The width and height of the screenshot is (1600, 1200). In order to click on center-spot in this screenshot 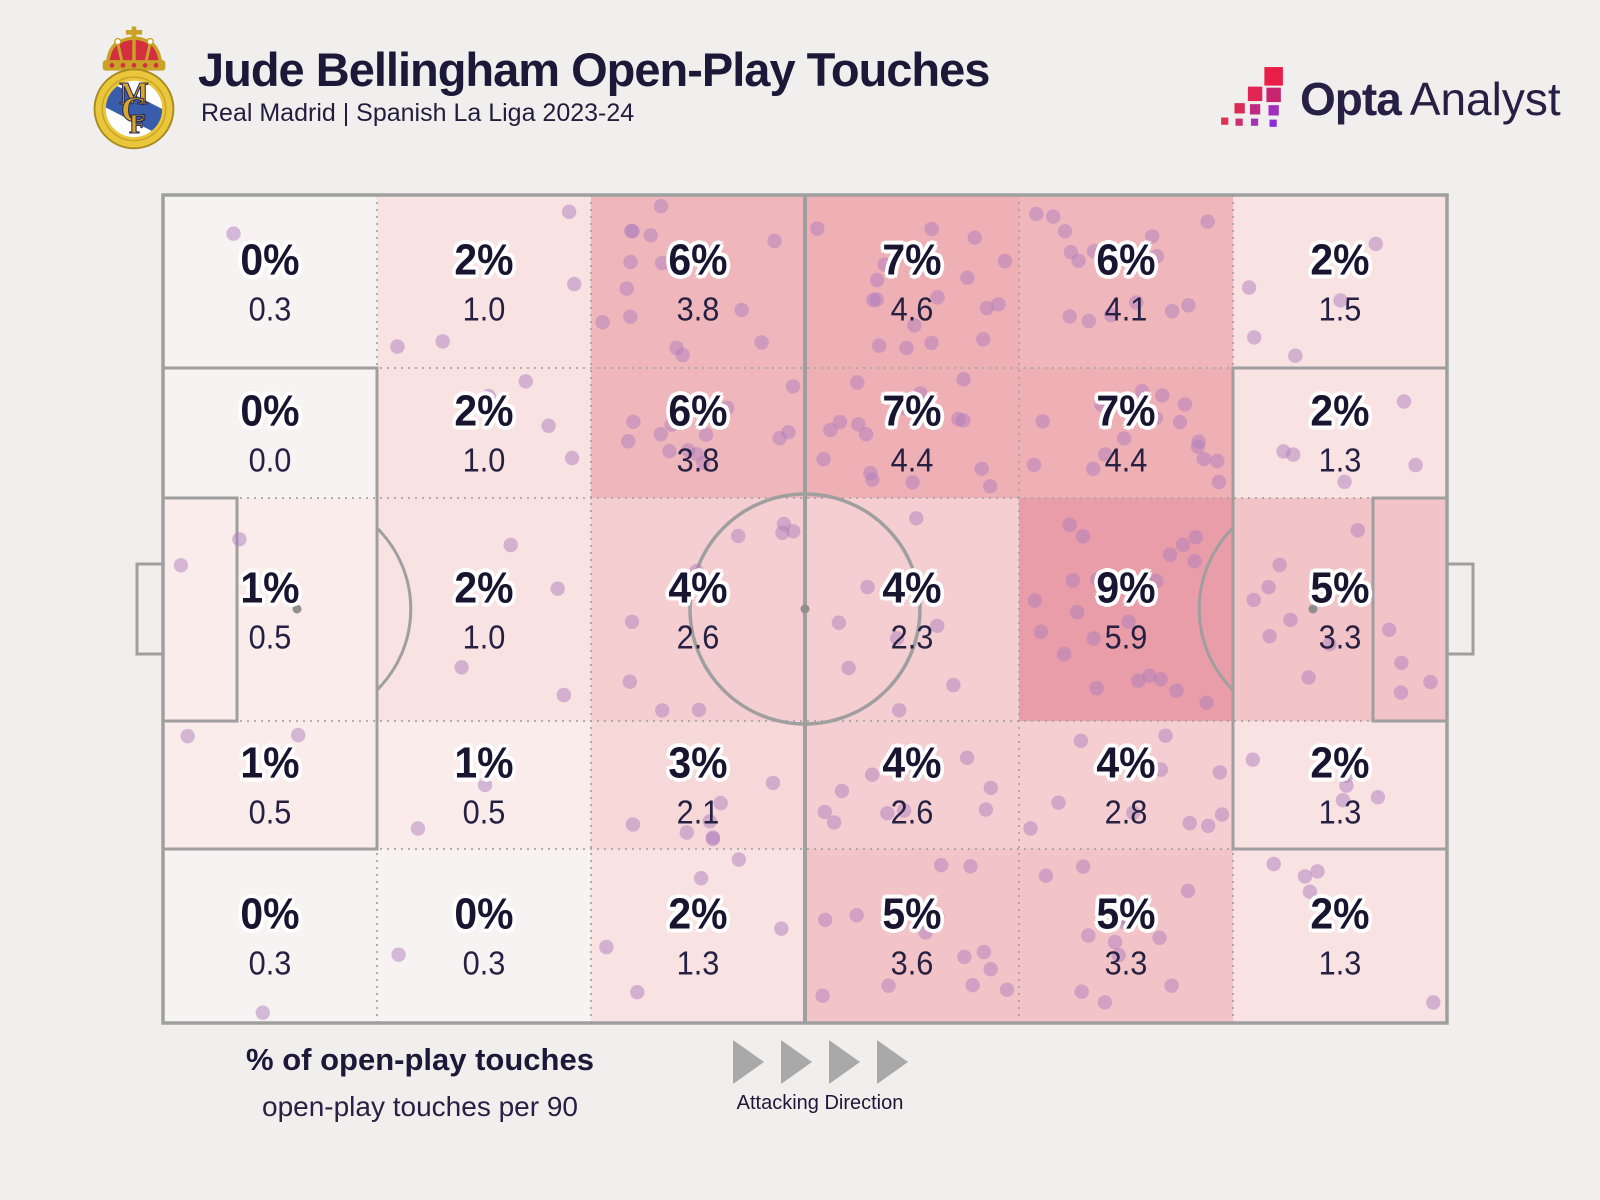, I will do `click(805, 609)`.